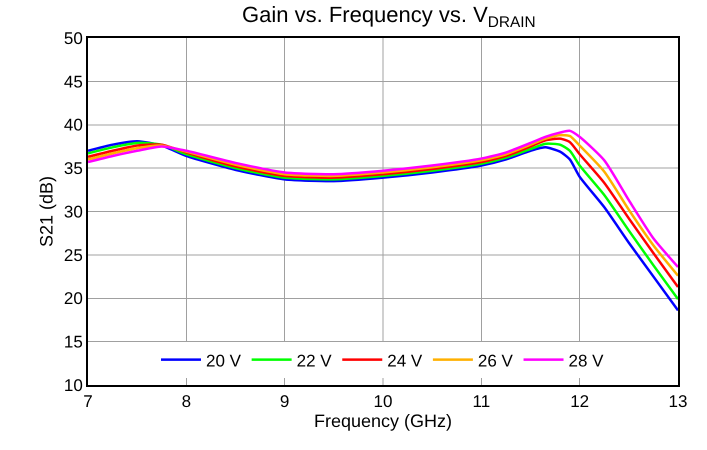 Image resolution: width=707 pixels, height=450 pixels. What do you see at coordinates (187, 402) in the screenshot?
I see `x-tick-label: 8` at bounding box center [187, 402].